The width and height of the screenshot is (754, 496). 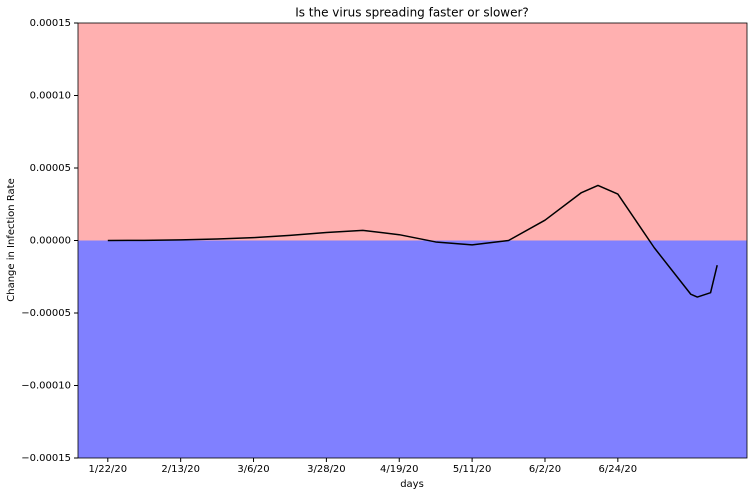 I want to click on y-axis-label: Change in Infection Rate, so click(x=11, y=239).